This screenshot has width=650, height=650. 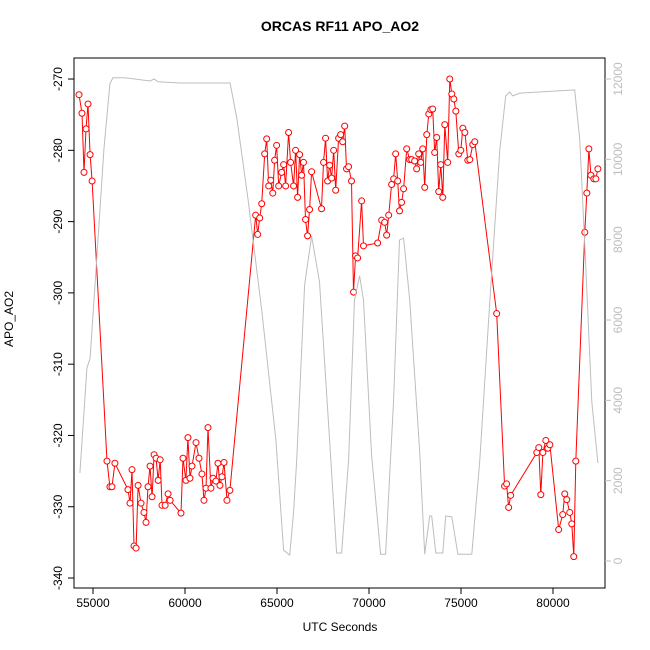 I want to click on y-tick-label: -300, so click(x=58, y=293).